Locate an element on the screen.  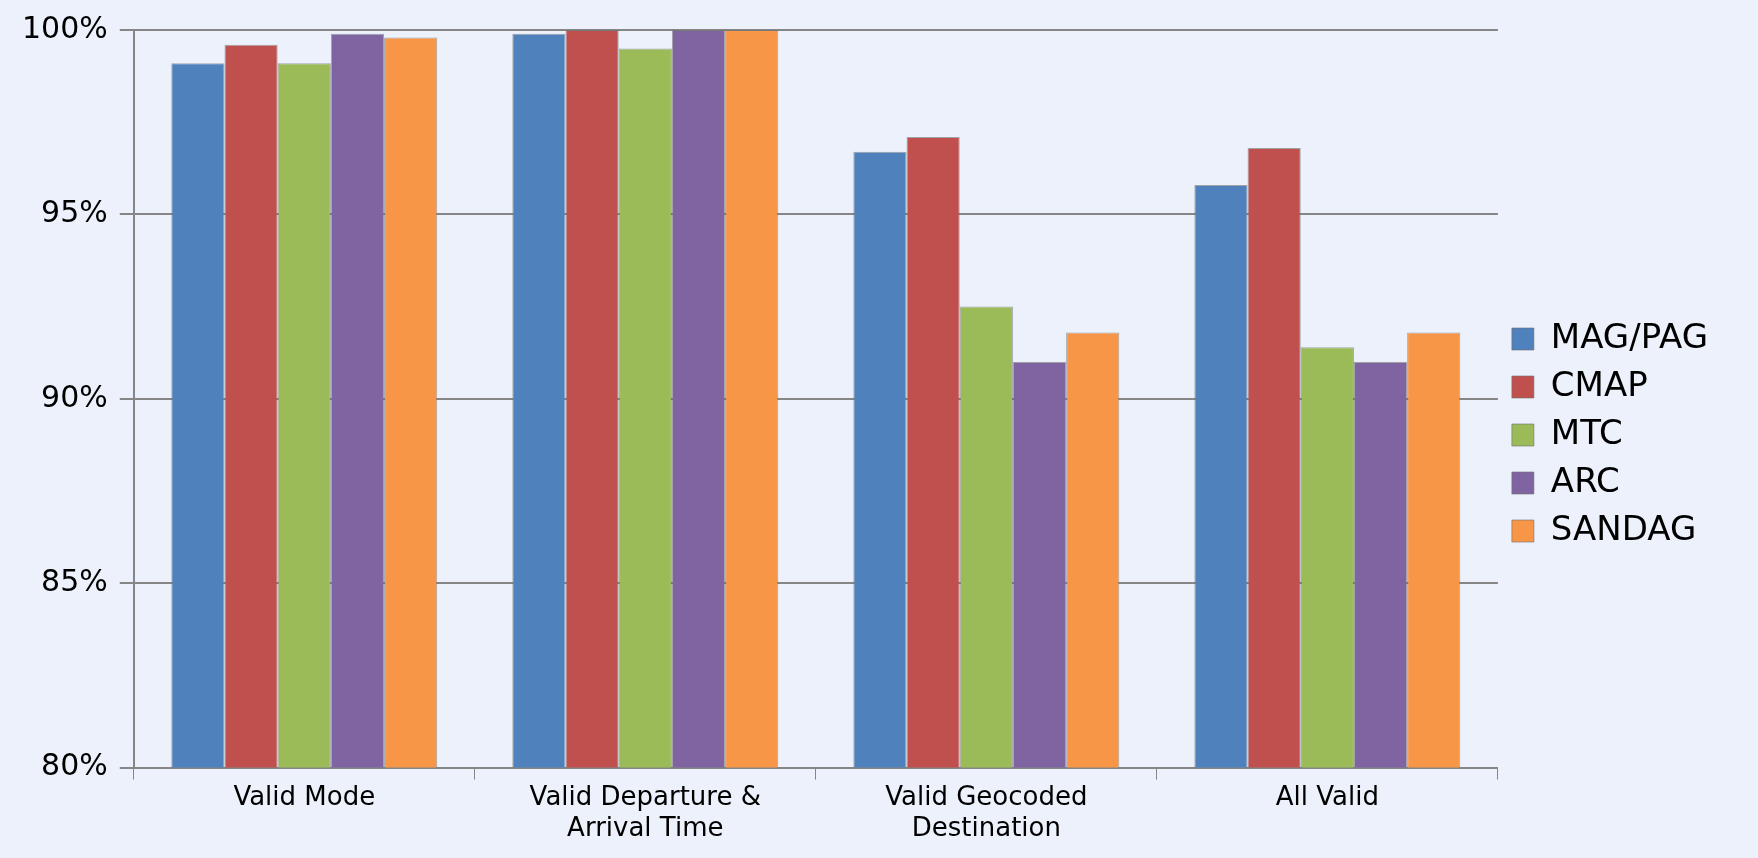
y-tick-label: 100% is located at coordinates (64, 27).